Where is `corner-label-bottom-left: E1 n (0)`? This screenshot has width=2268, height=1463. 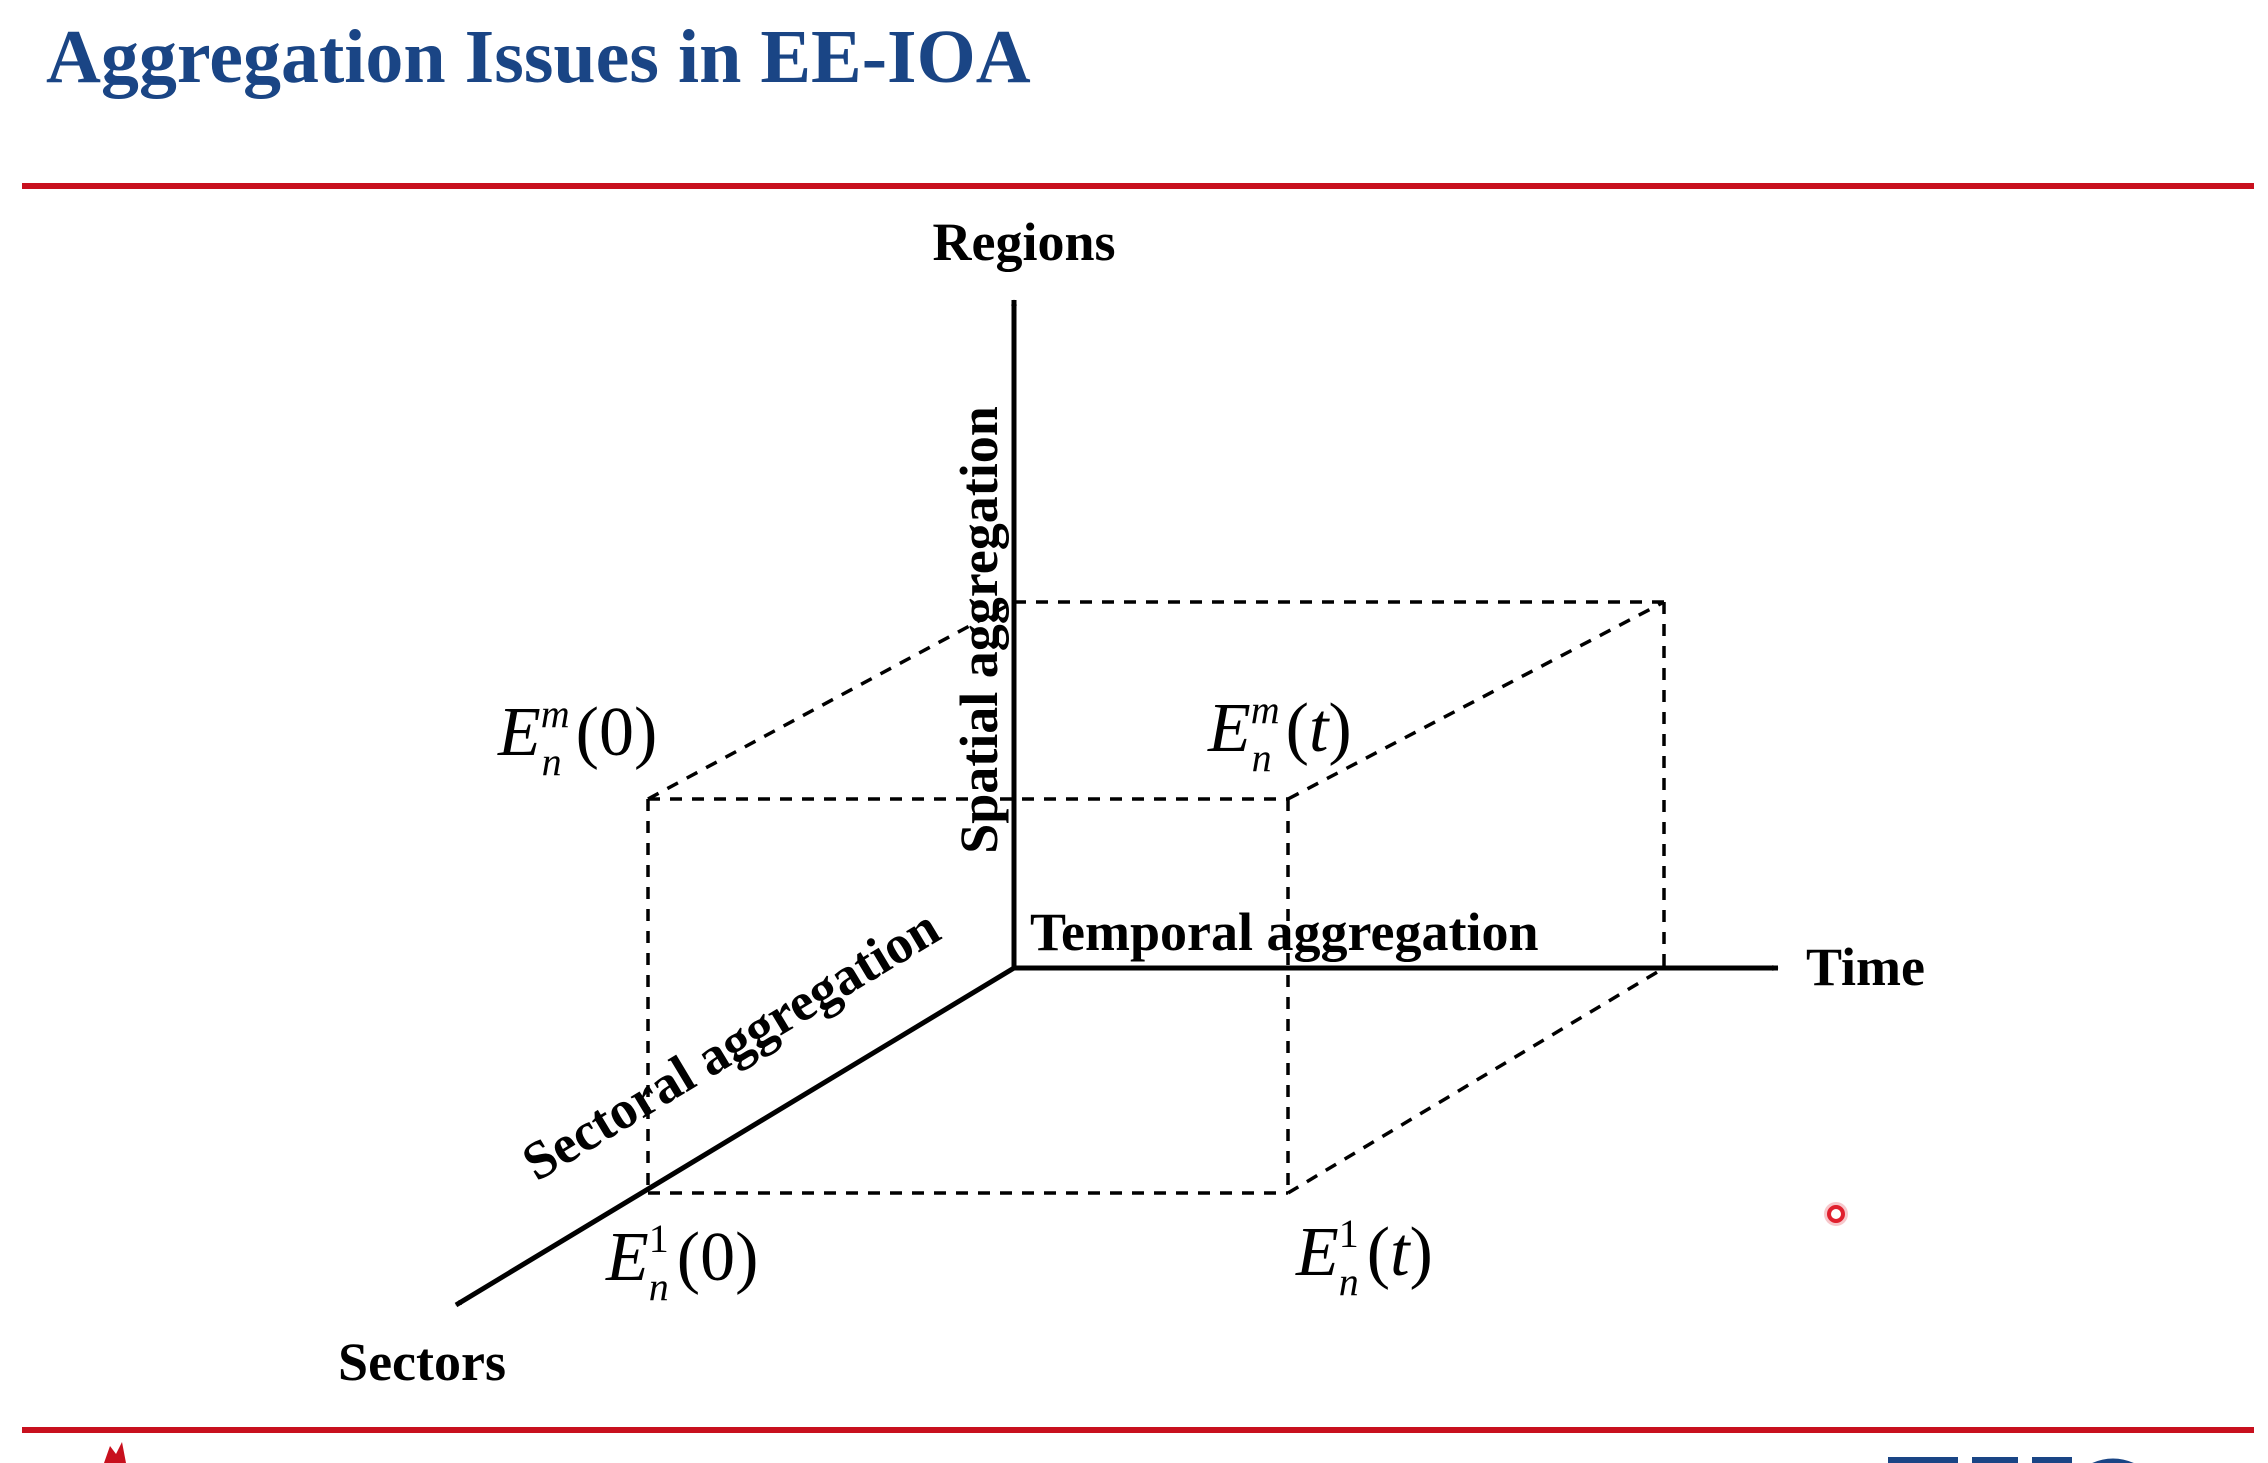
corner-label-bottom-left: E1 n (0) is located at coordinates (681, 1262).